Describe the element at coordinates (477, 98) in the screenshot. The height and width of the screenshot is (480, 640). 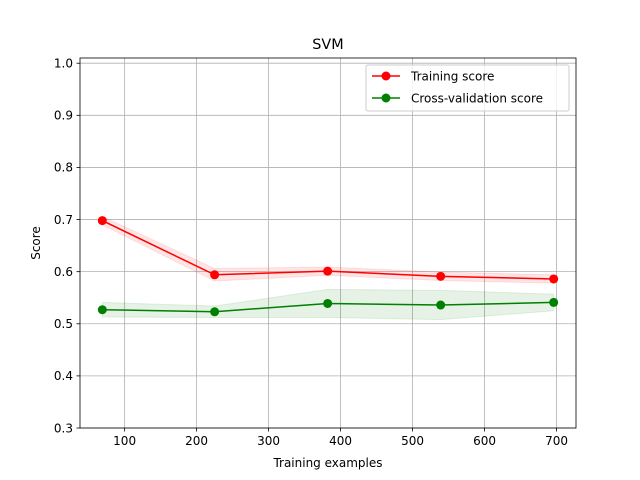
I see `legend-label-1: Cross-validation score` at that location.